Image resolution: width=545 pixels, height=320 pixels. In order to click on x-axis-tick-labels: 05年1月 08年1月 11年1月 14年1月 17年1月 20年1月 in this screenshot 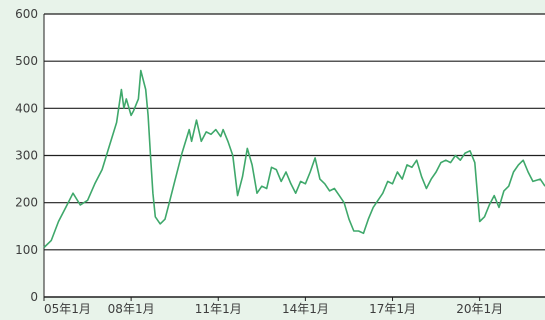, I will do `click(273, 306)`.